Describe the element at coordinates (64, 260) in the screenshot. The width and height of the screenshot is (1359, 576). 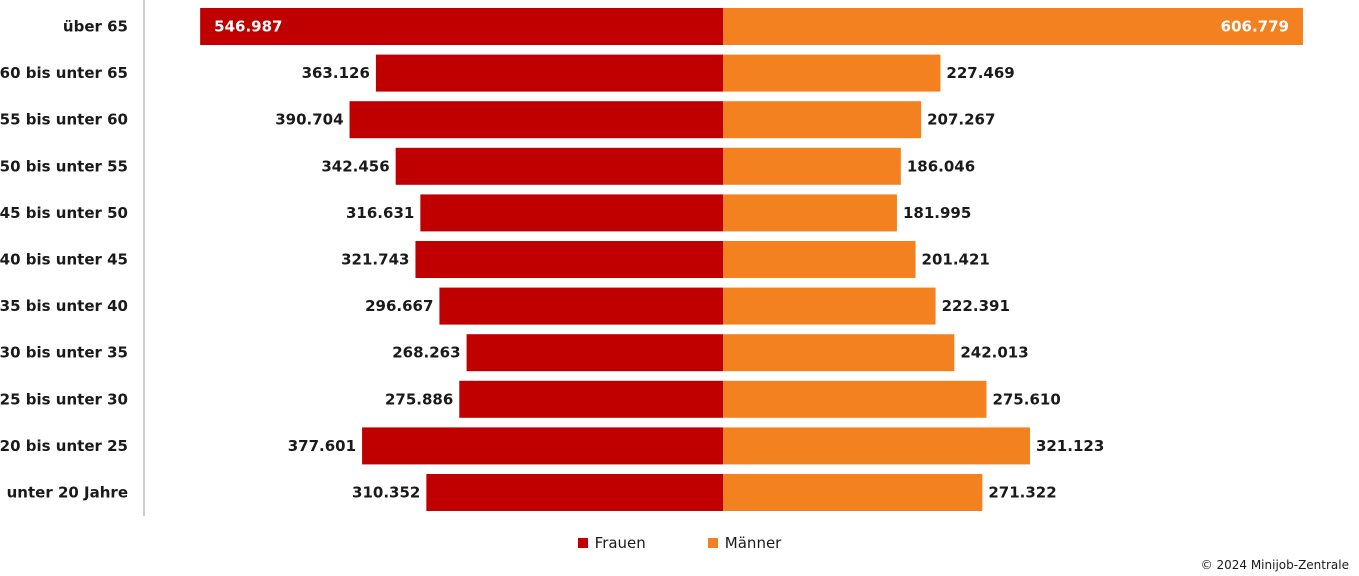
I see `category-label: 40 bis unter 45` at that location.